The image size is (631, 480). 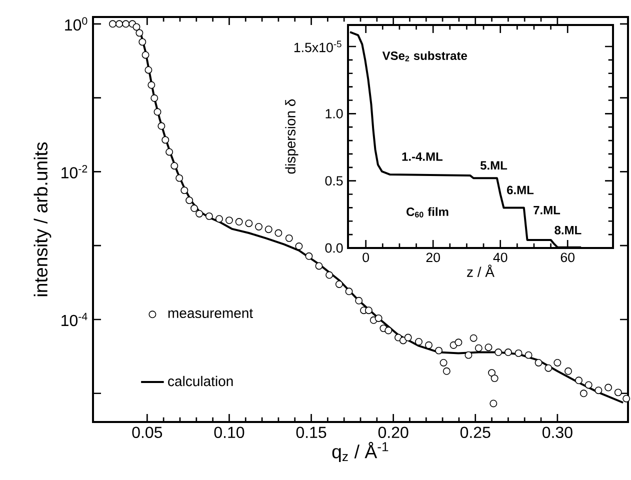 What do you see at coordinates (568, 230) in the screenshot?
I see `annotation: 8.ML` at bounding box center [568, 230].